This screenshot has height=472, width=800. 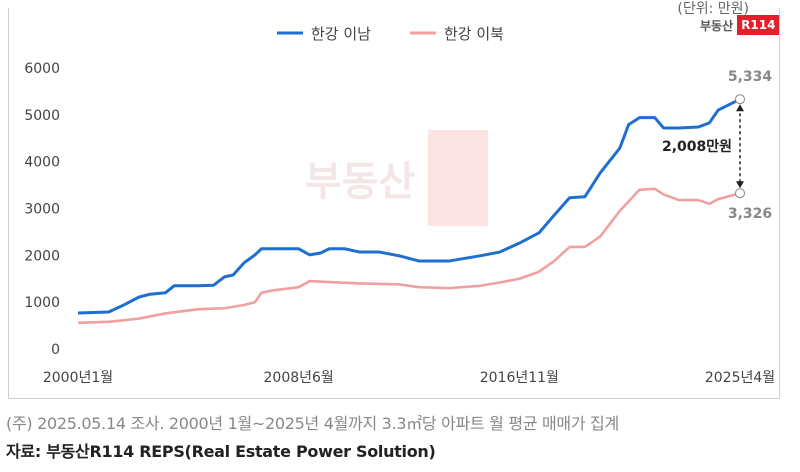 I want to click on watermark: 부동산, so click(x=360, y=182).